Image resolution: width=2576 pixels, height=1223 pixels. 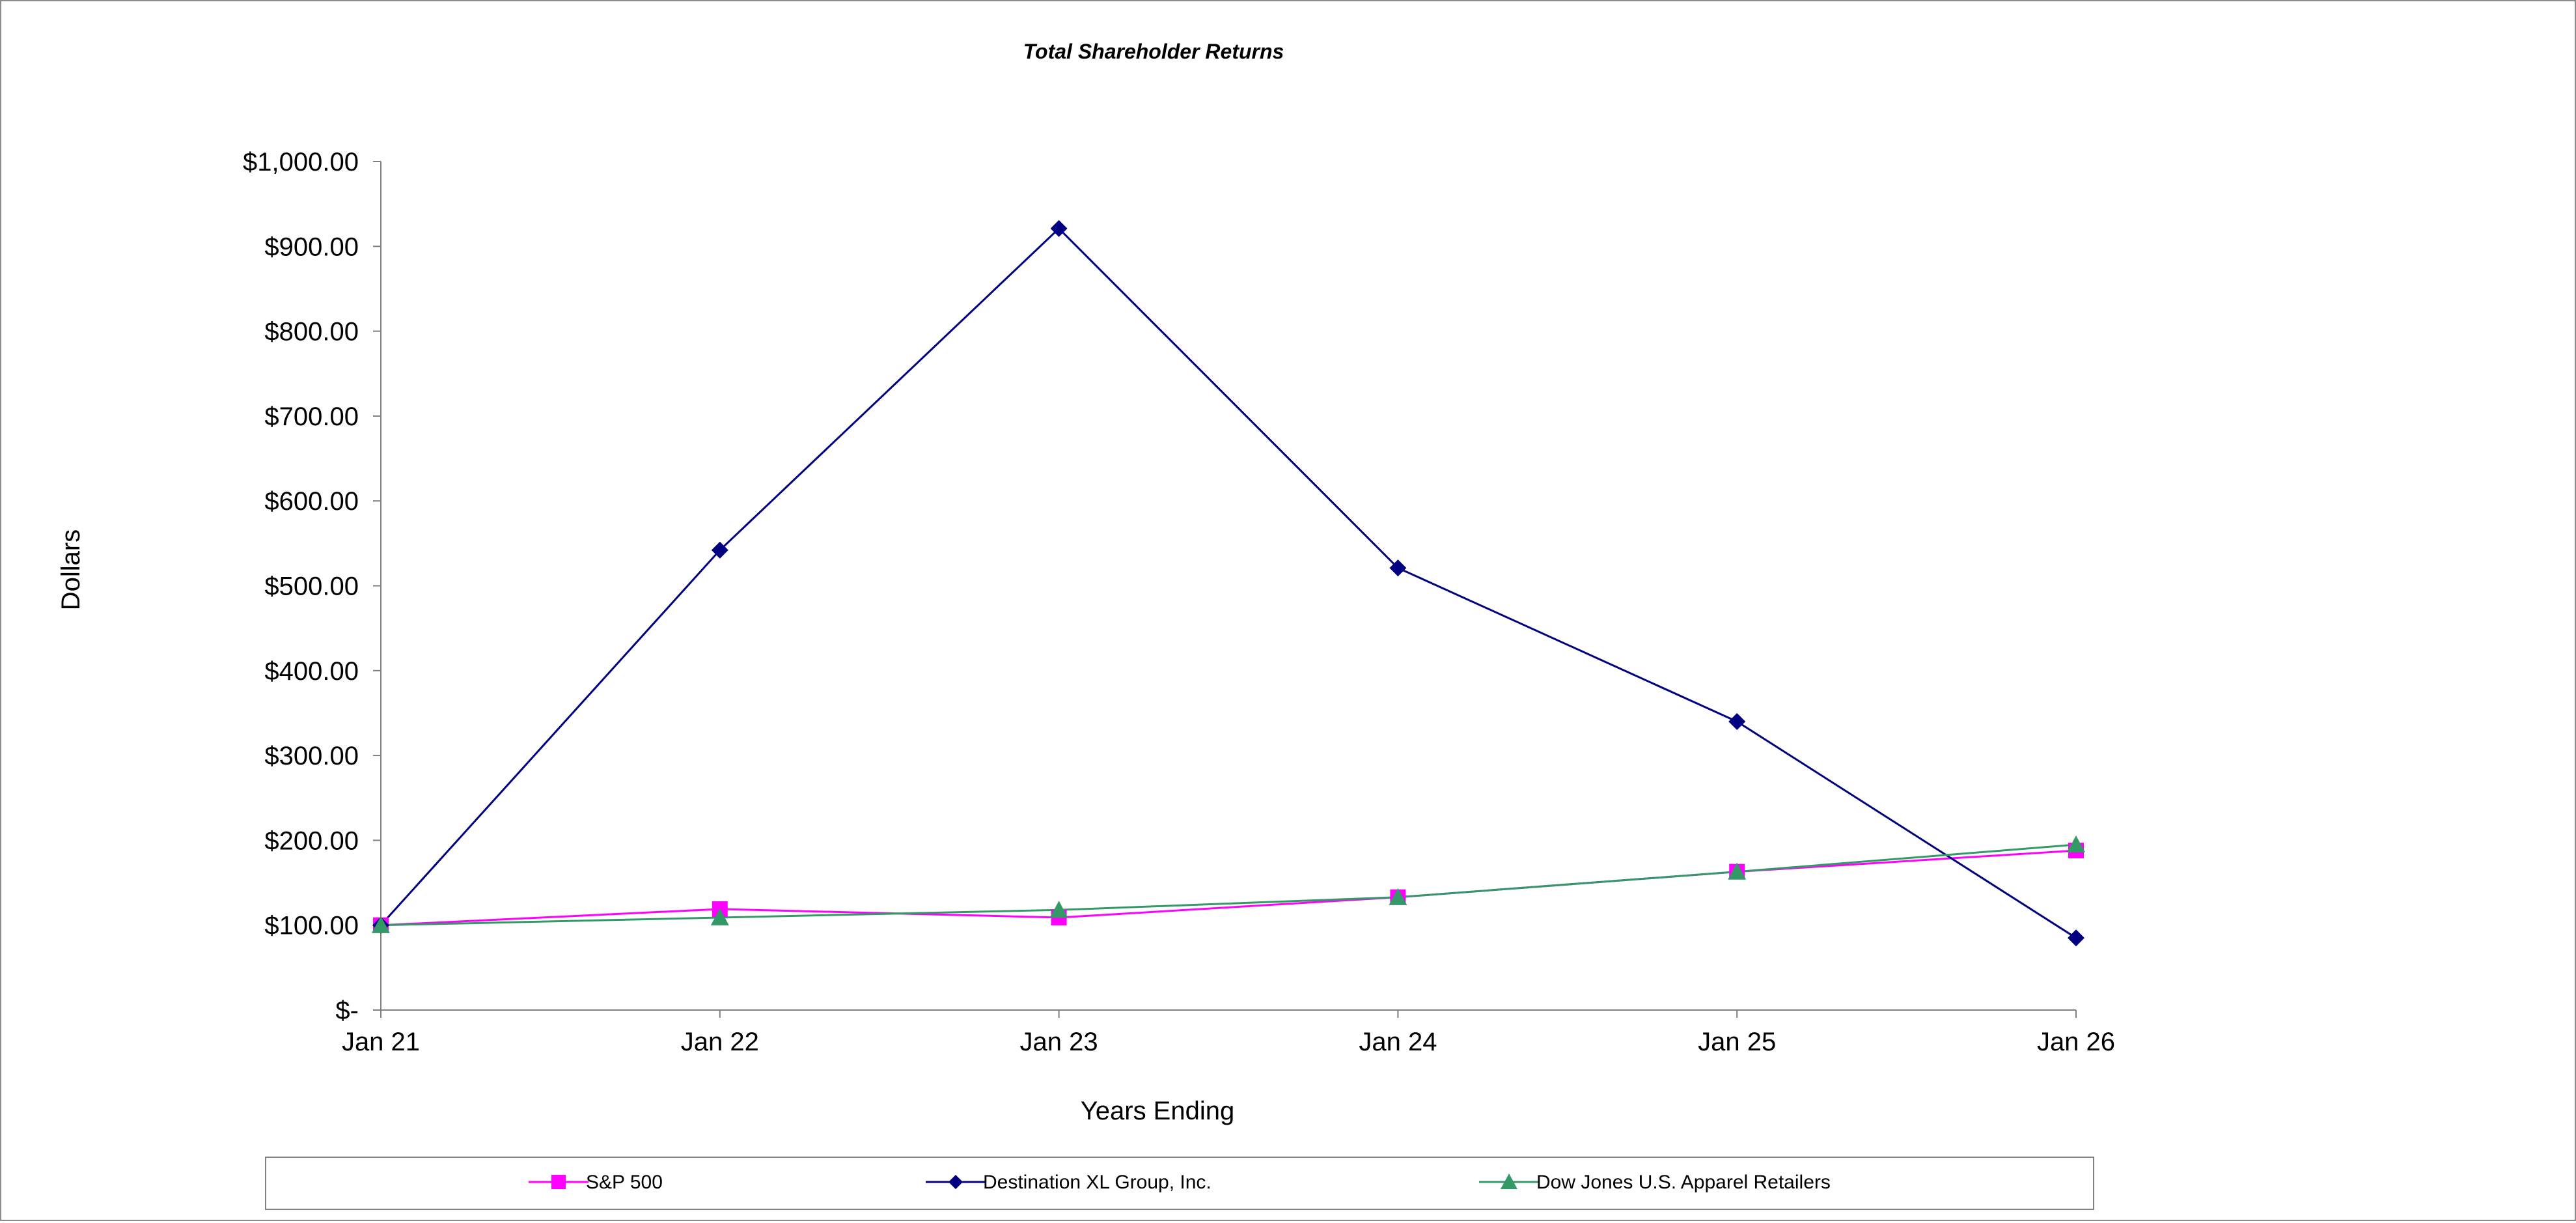 What do you see at coordinates (311, 246) in the screenshot?
I see `y-tick-label: $900.00` at bounding box center [311, 246].